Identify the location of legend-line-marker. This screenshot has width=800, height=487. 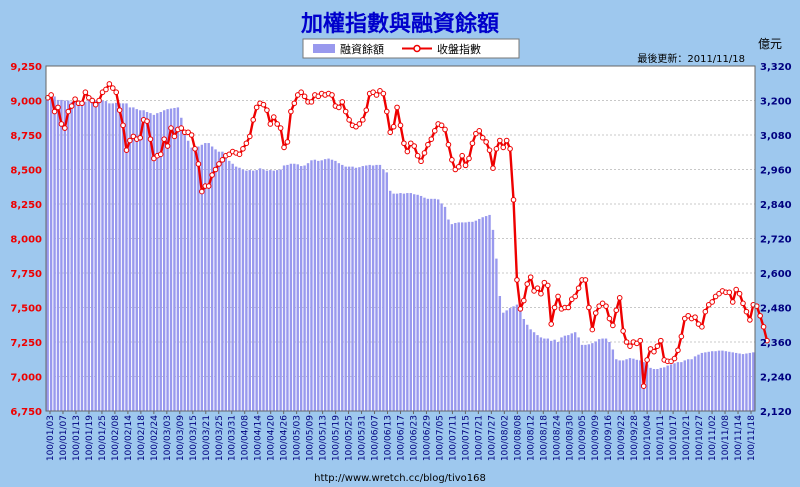
(417, 48).